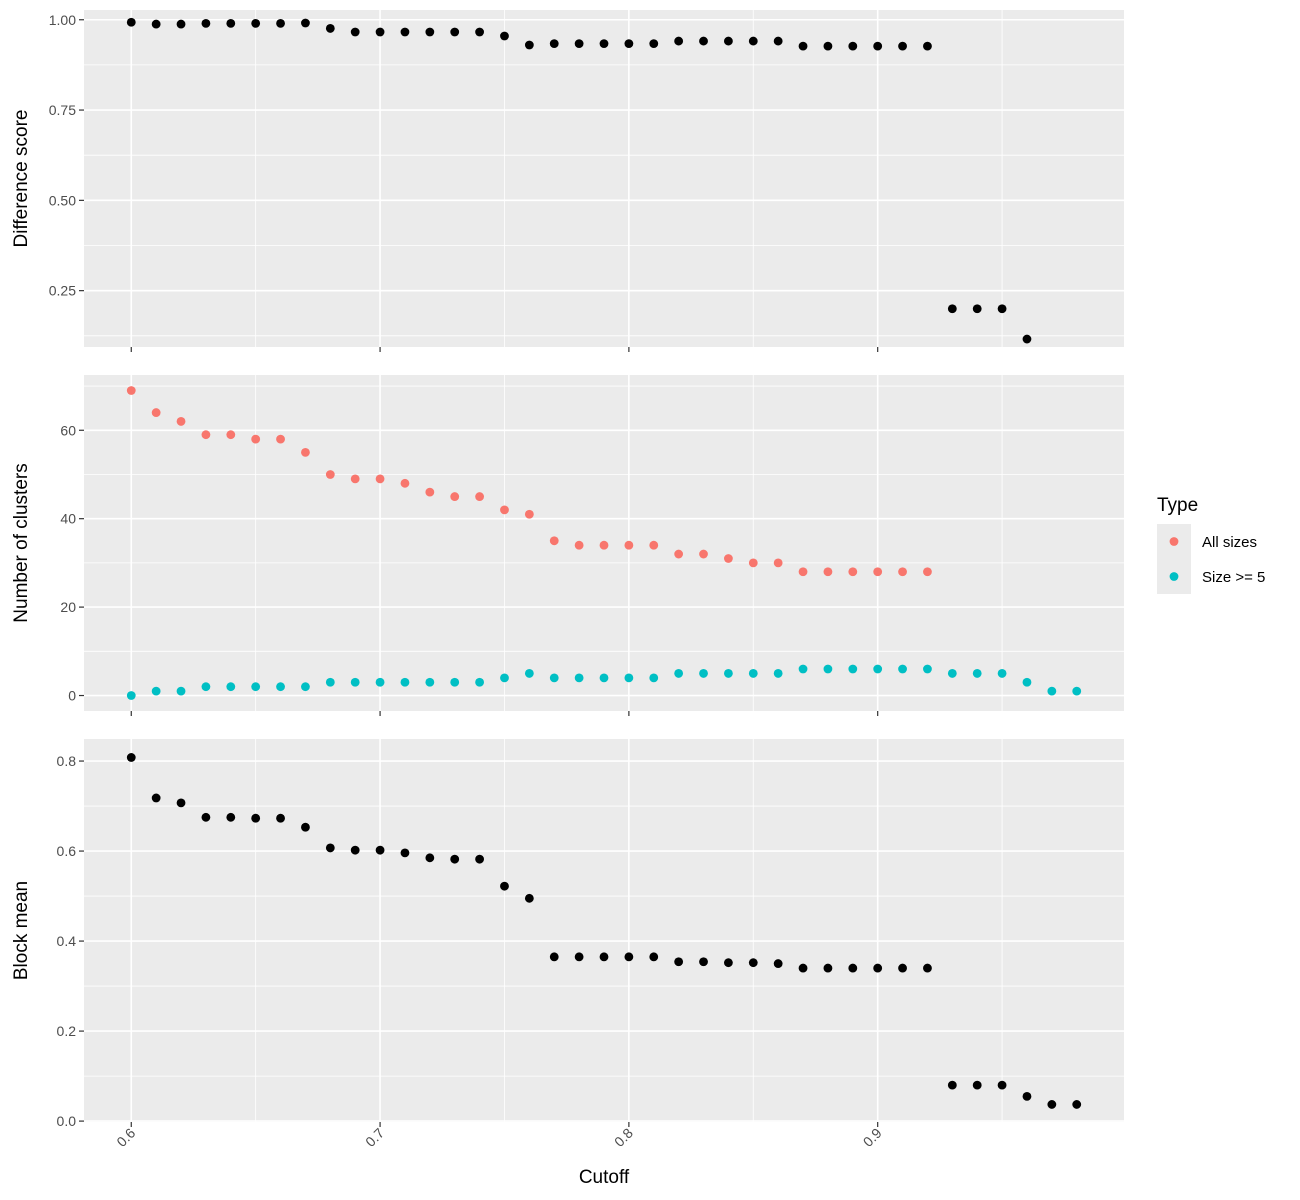 This screenshot has width=1300, height=1200. Describe the element at coordinates (21, 930) in the screenshot. I see `y-axis-title: Block mean` at that location.